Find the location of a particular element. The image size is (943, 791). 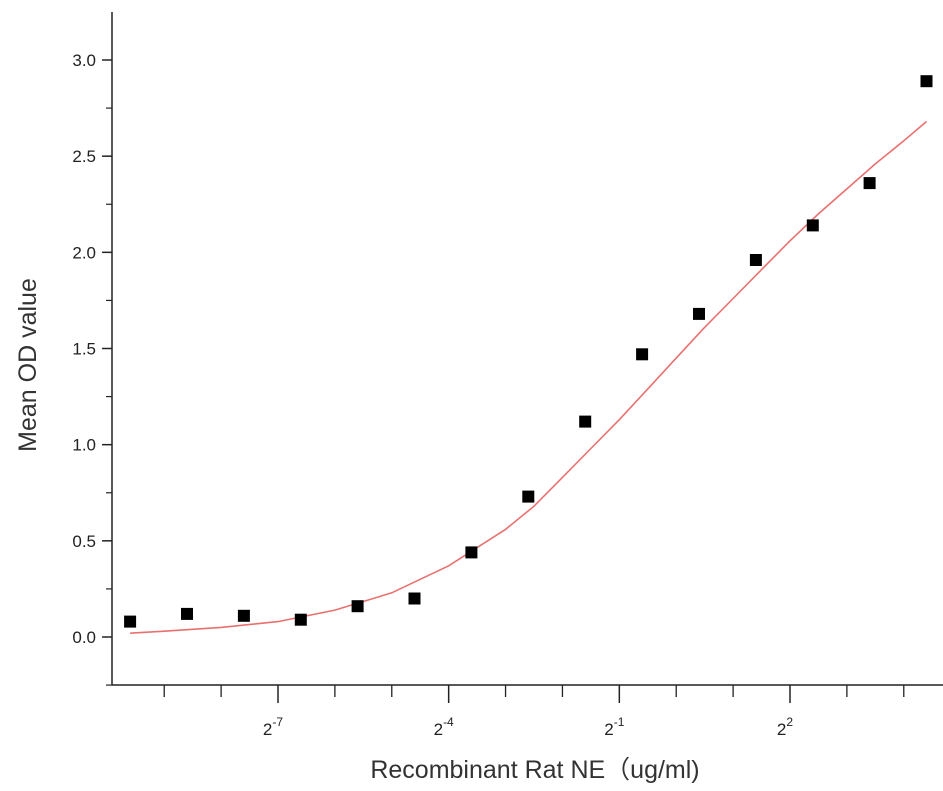

y-tick-label: 1.0 is located at coordinates (84, 445).